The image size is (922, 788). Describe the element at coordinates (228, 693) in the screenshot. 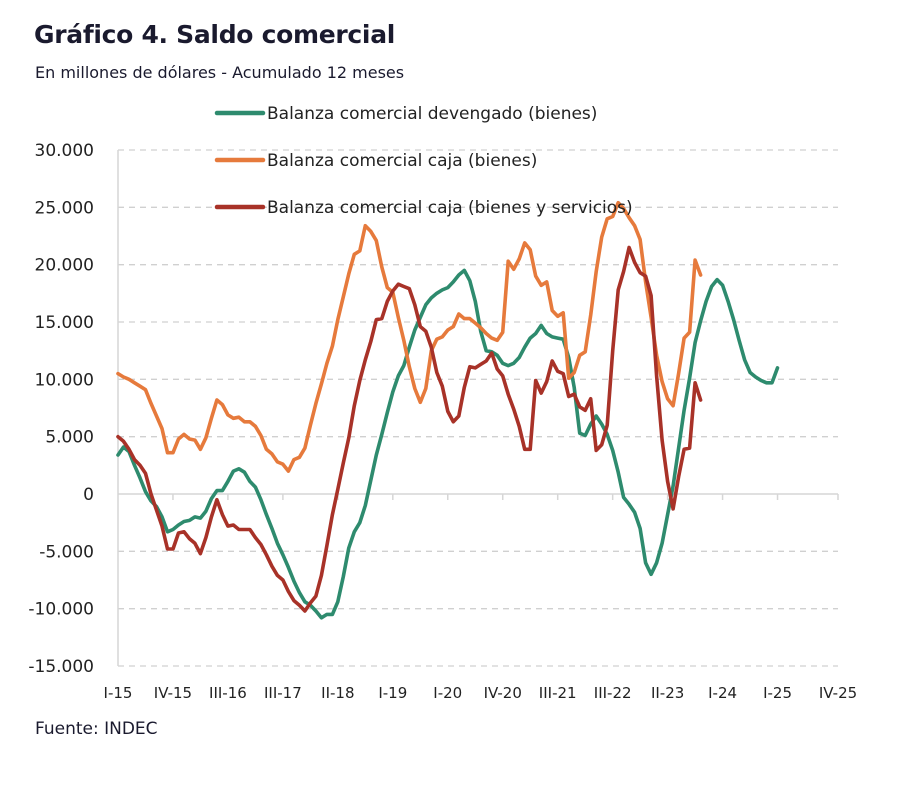

I see `x-tick-label: III-16` at that location.